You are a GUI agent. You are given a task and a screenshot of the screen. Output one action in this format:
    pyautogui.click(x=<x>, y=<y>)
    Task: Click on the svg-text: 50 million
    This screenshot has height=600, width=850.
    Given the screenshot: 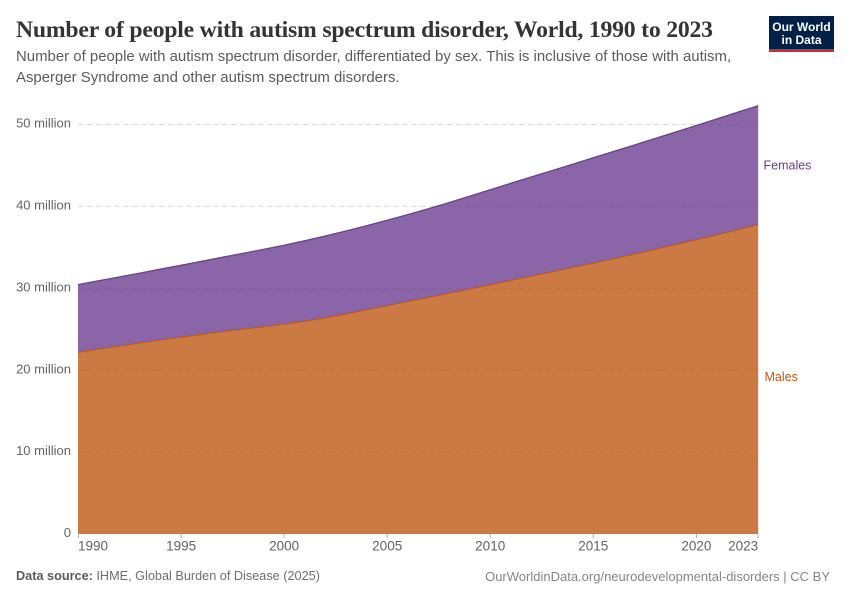 What is the action you would take?
    pyautogui.click(x=43, y=123)
    